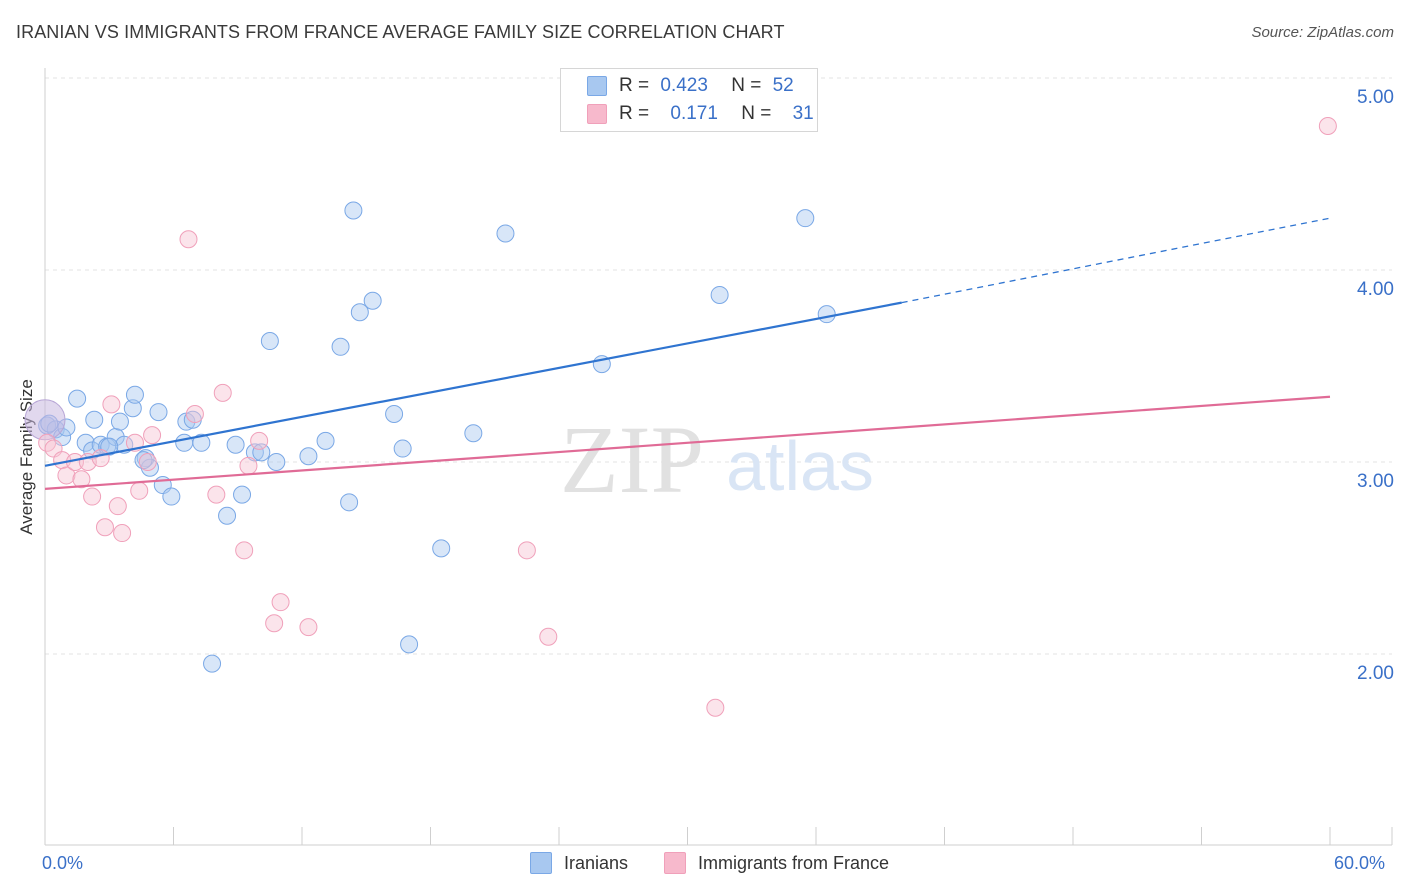  I want to click on bottom-legend-swatch-france, so click(675, 863).